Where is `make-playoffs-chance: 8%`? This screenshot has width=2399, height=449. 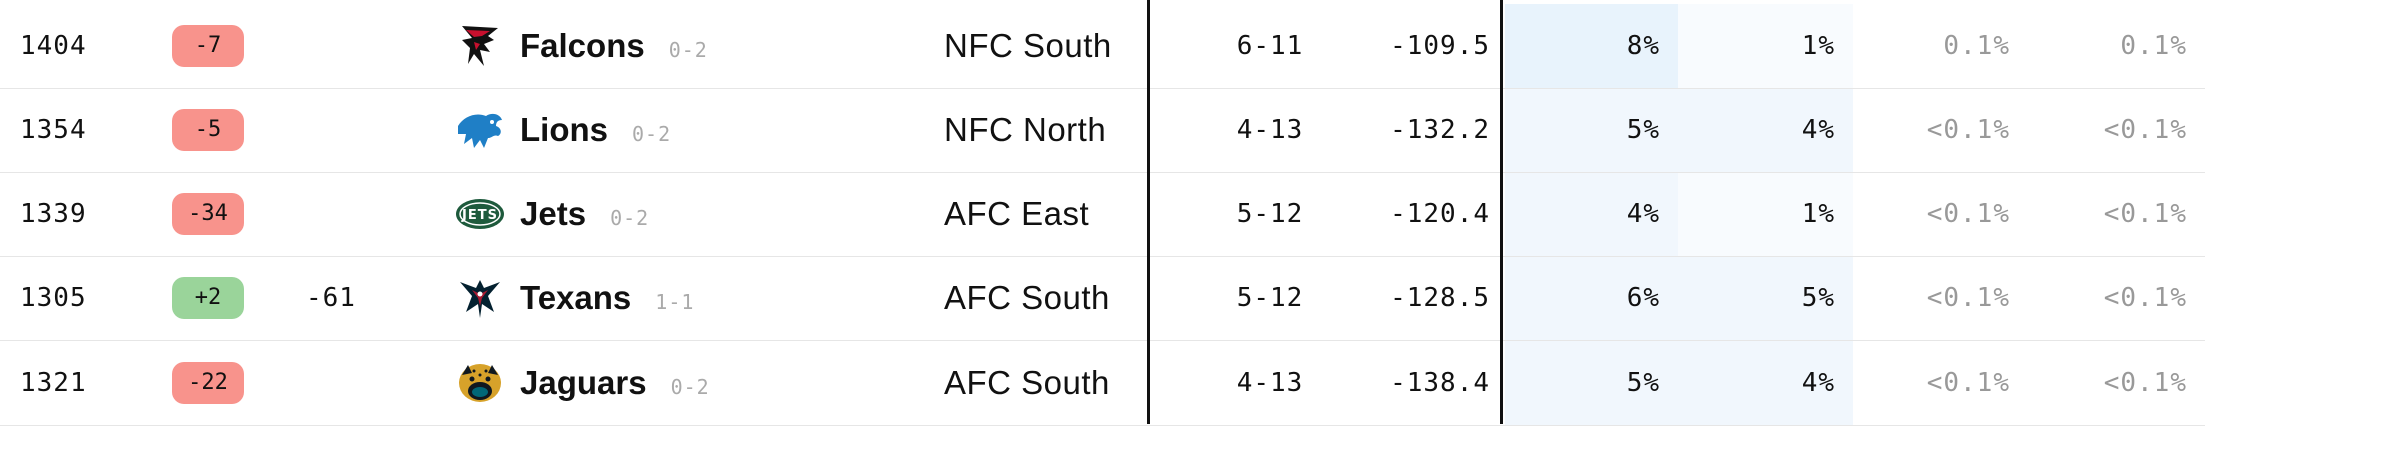
make-playoffs-chance: 8% is located at coordinates (1643, 46).